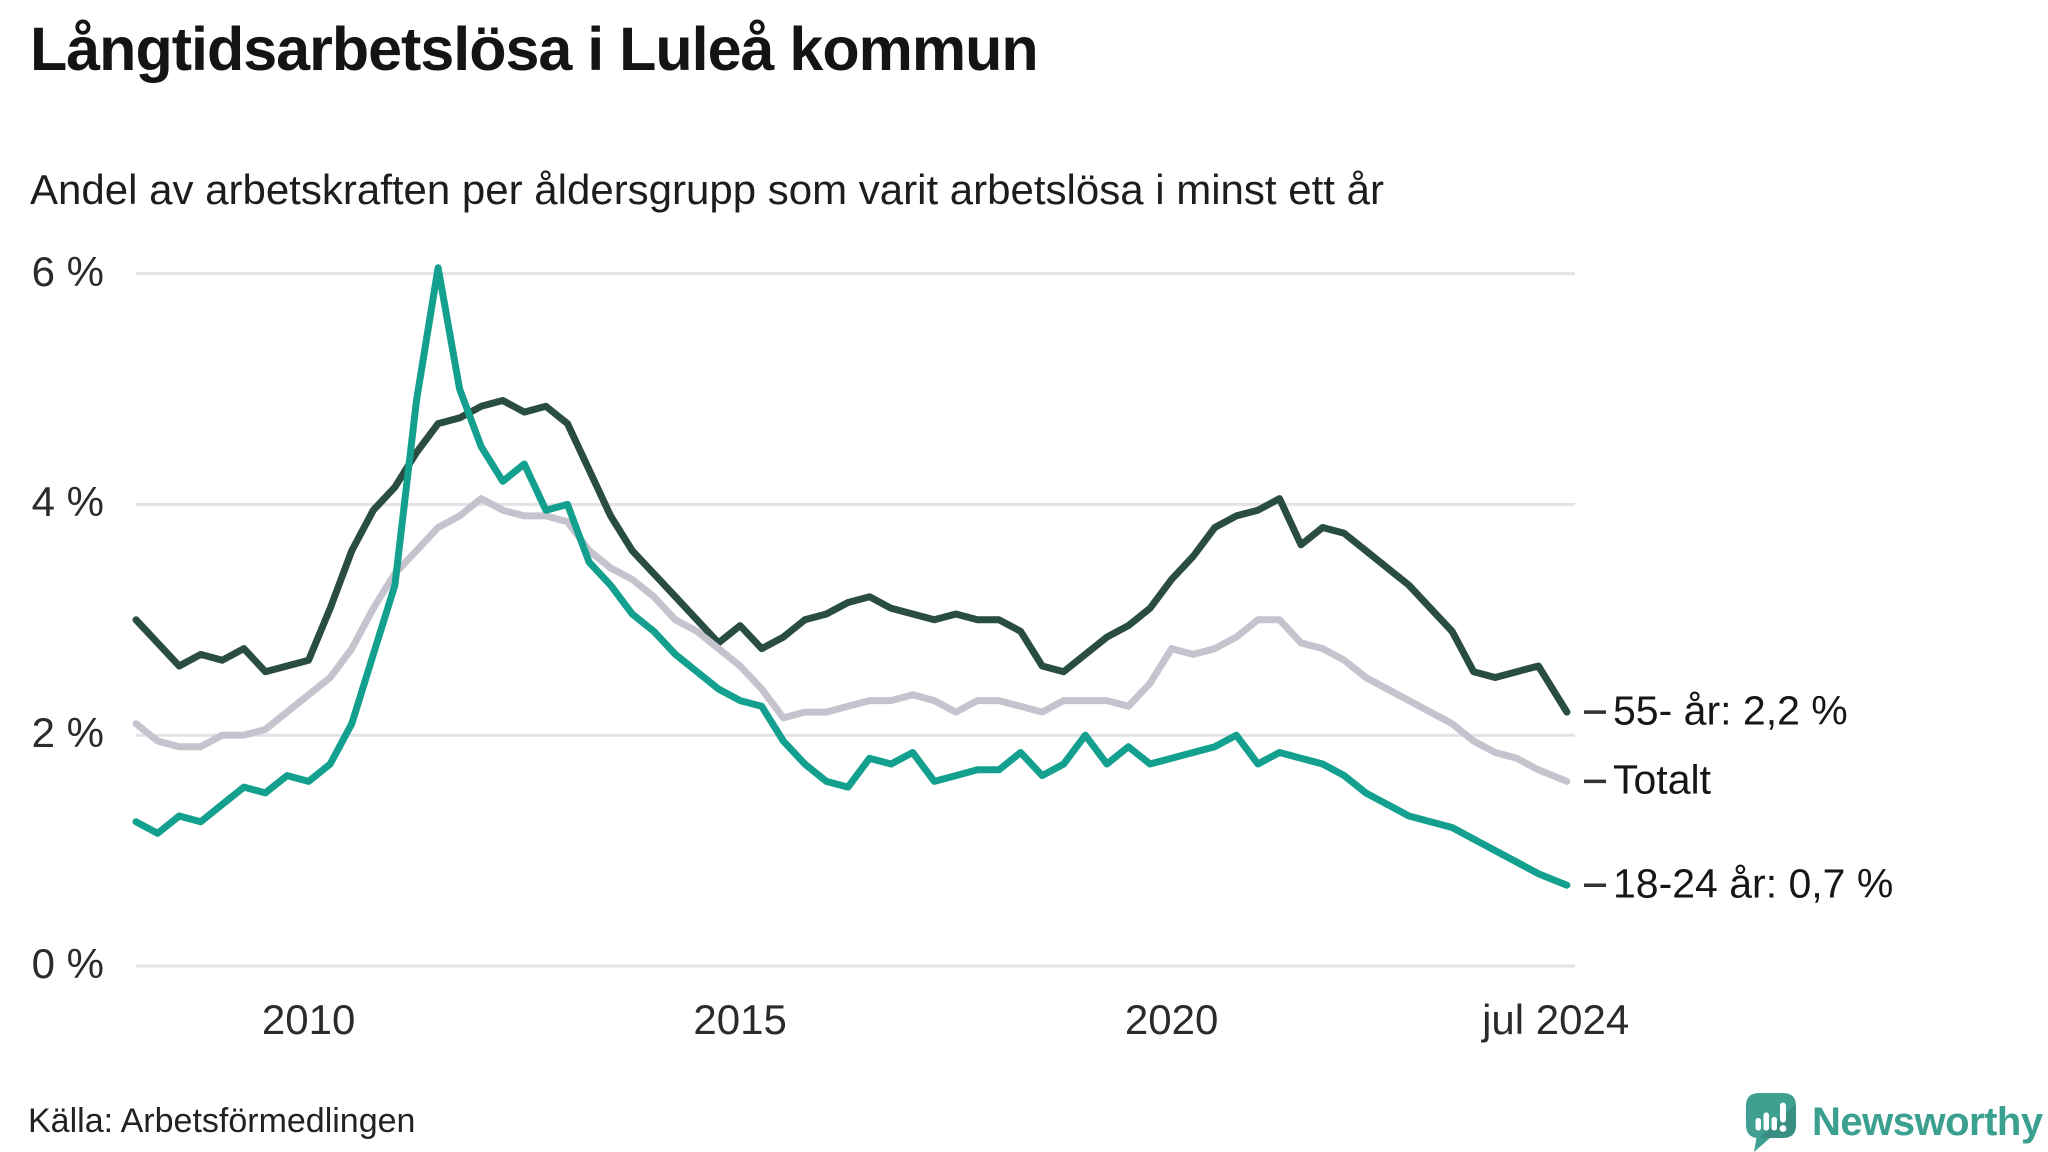 This screenshot has width=2048, height=1152. I want to click on x-axis-label-2020: 2020, so click(1171, 1019).